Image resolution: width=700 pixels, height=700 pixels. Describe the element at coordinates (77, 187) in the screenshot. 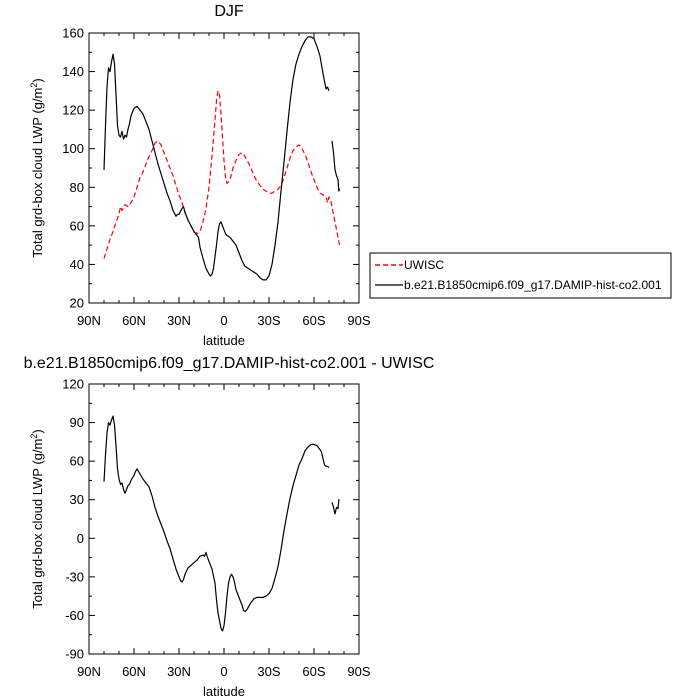

I see `y-tick-label: 80` at that location.